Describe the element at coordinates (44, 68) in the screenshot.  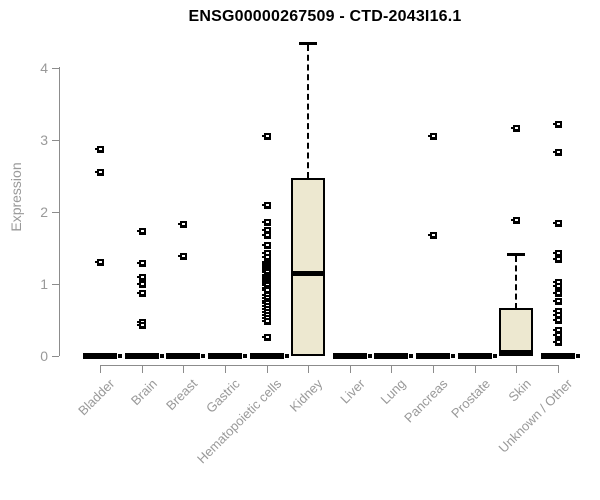
I see `y-tick-label: 4` at that location.